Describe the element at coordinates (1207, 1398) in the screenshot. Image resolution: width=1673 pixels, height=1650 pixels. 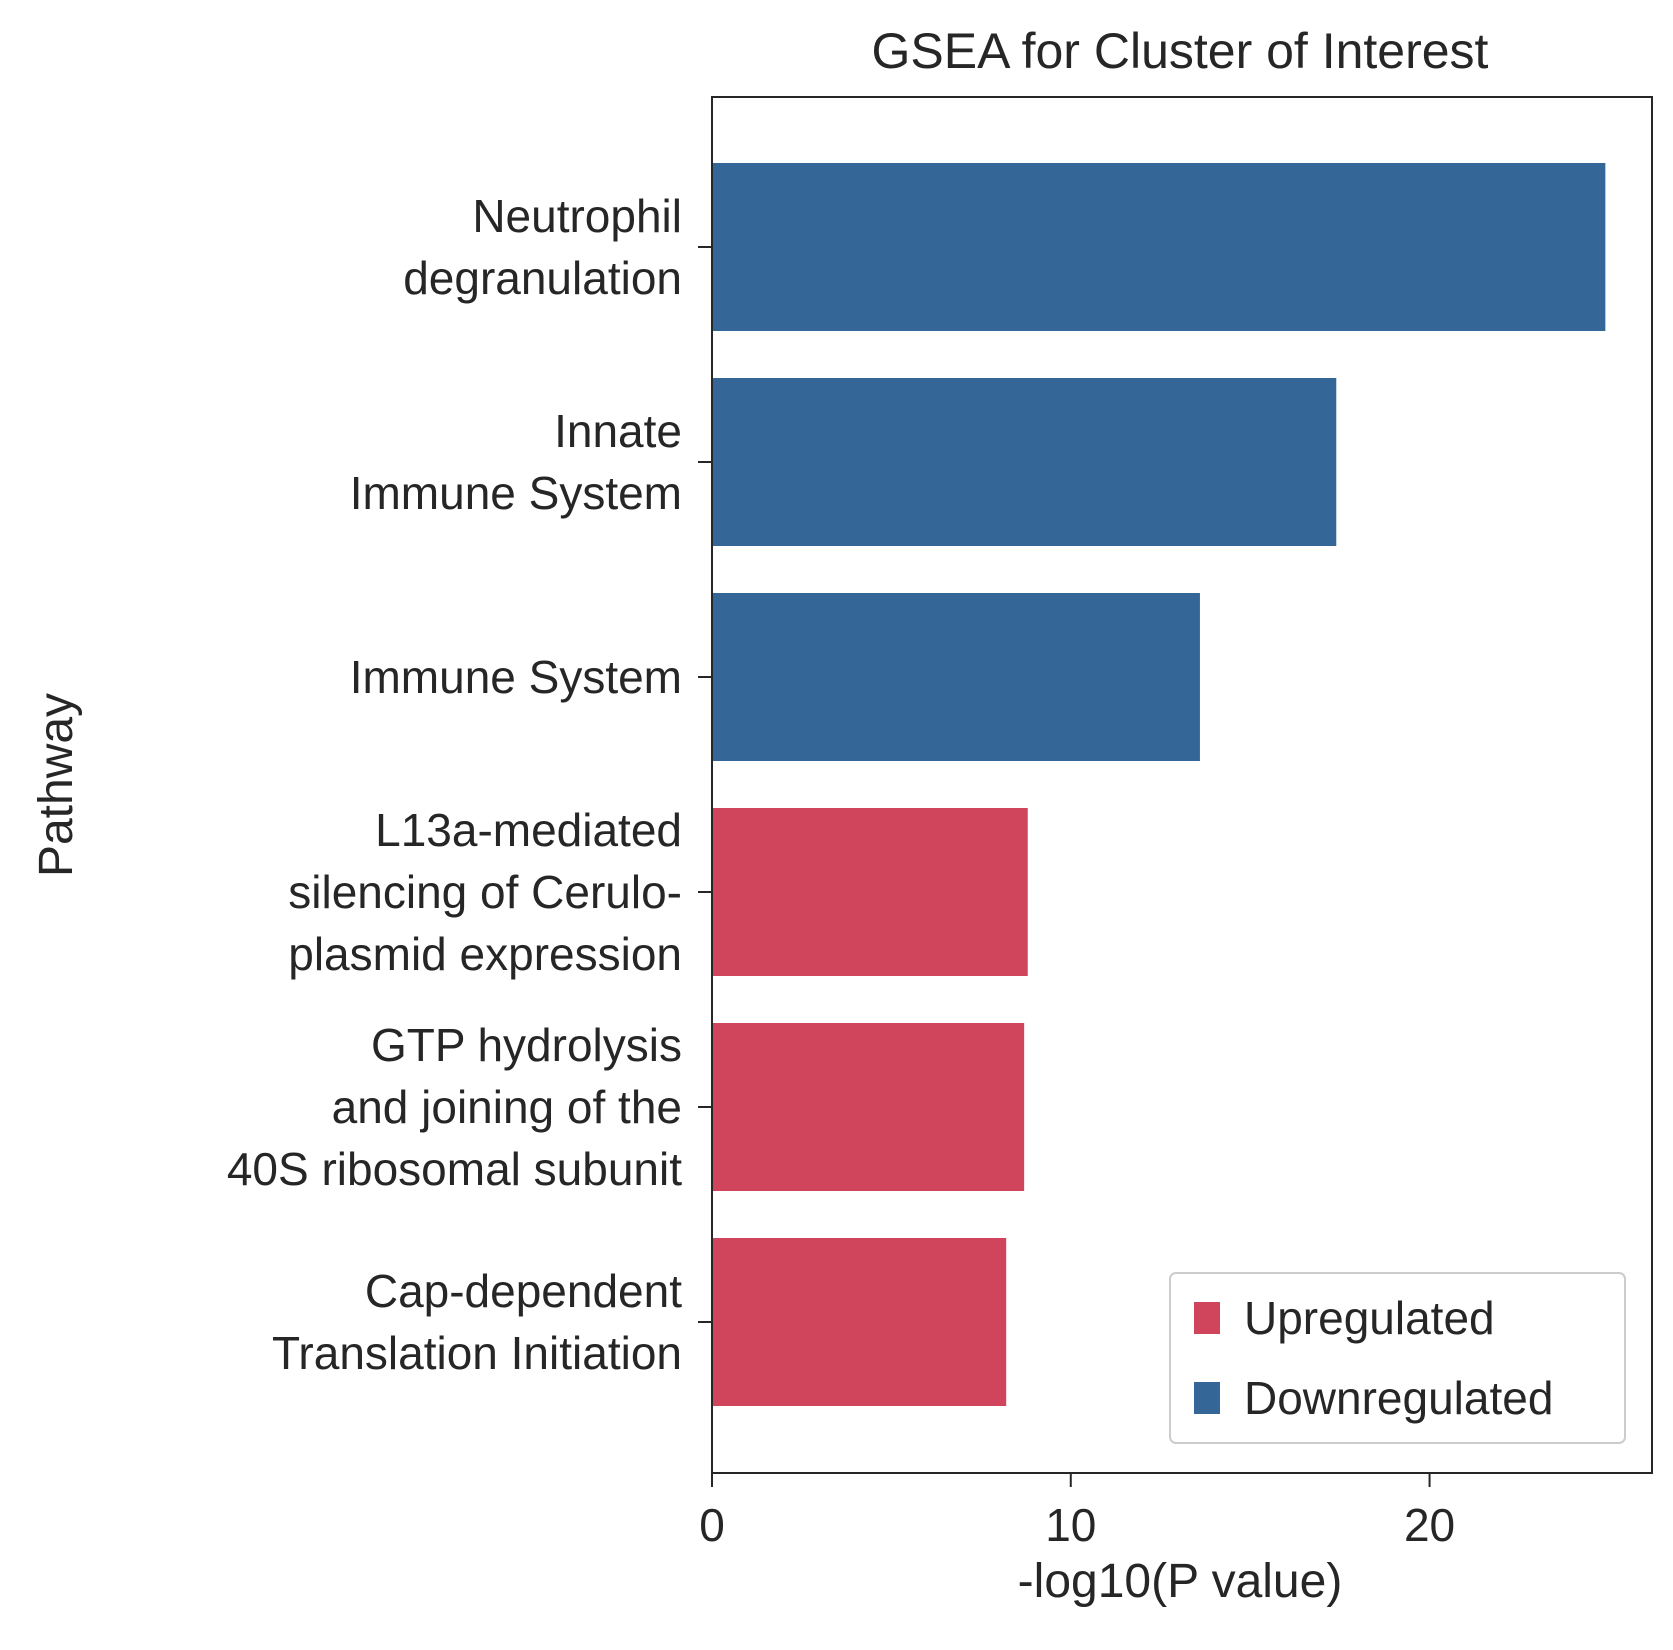
I see `legend-swatch-downregulated` at that location.